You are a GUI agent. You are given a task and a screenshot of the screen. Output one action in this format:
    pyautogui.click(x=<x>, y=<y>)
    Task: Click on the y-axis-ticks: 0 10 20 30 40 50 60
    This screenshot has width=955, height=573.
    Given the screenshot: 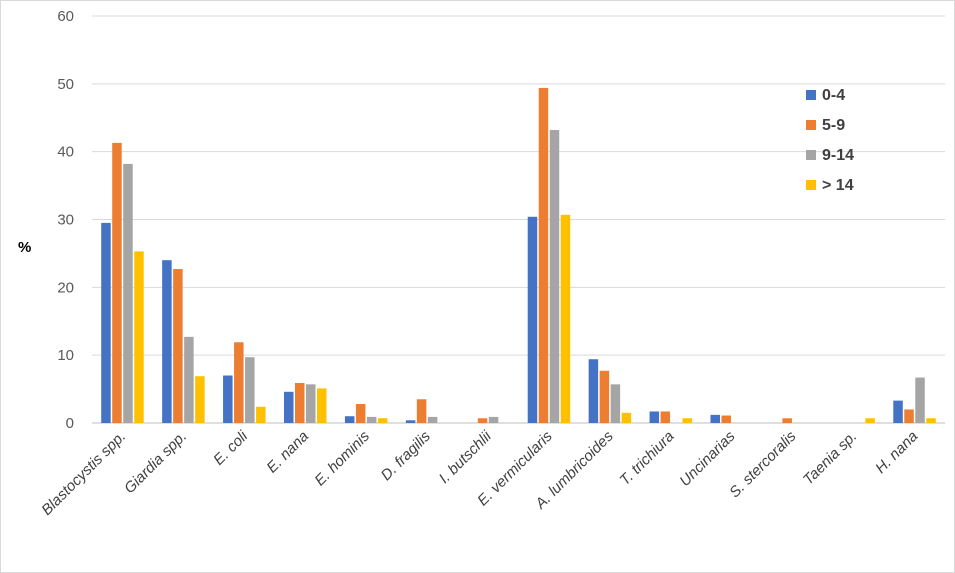 What is the action you would take?
    pyautogui.click(x=65, y=220)
    